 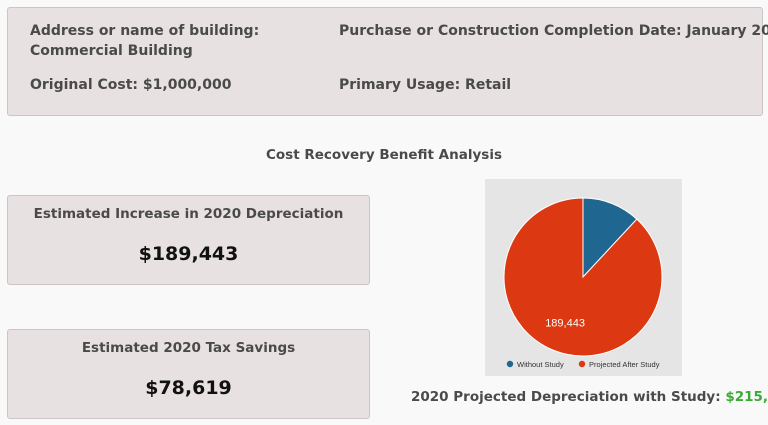 I want to click on tax-savings-card: Estimated 2020 Tax Savings $78,619, so click(x=188, y=374).